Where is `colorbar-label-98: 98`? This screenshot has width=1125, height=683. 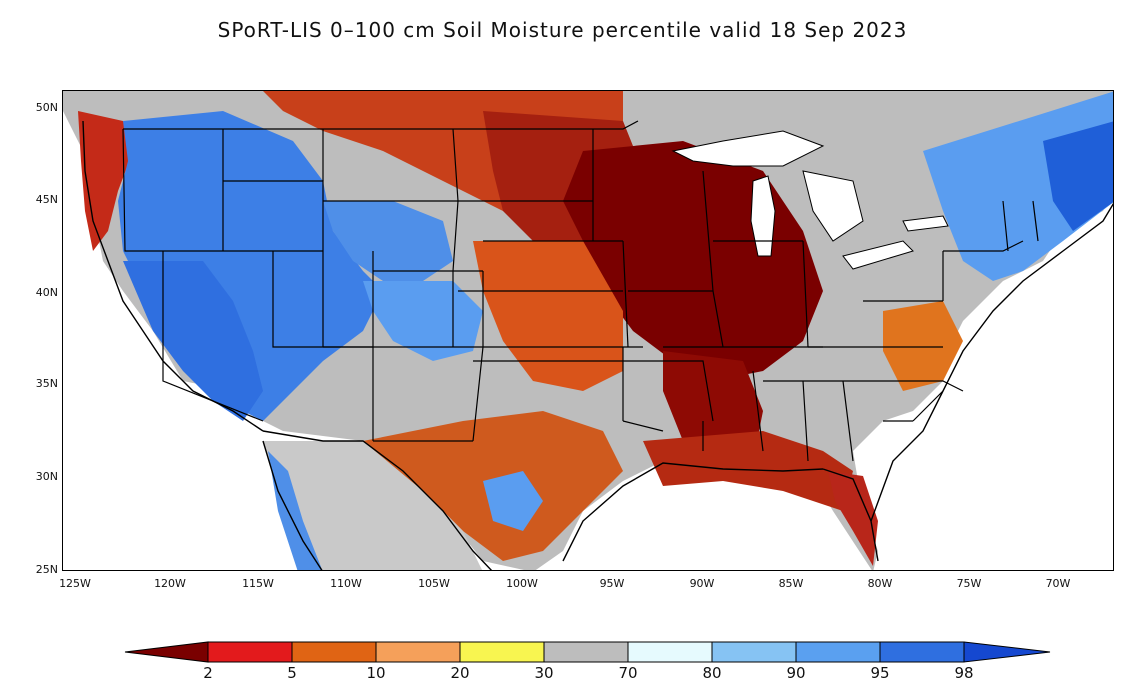
colorbar-label-98: 98 is located at coordinates (964, 673).